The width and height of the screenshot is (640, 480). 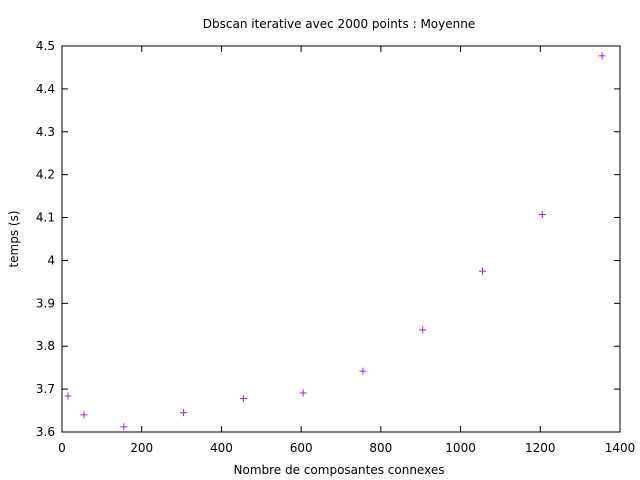 I want to click on y-tick-label: 4, so click(x=51, y=260).